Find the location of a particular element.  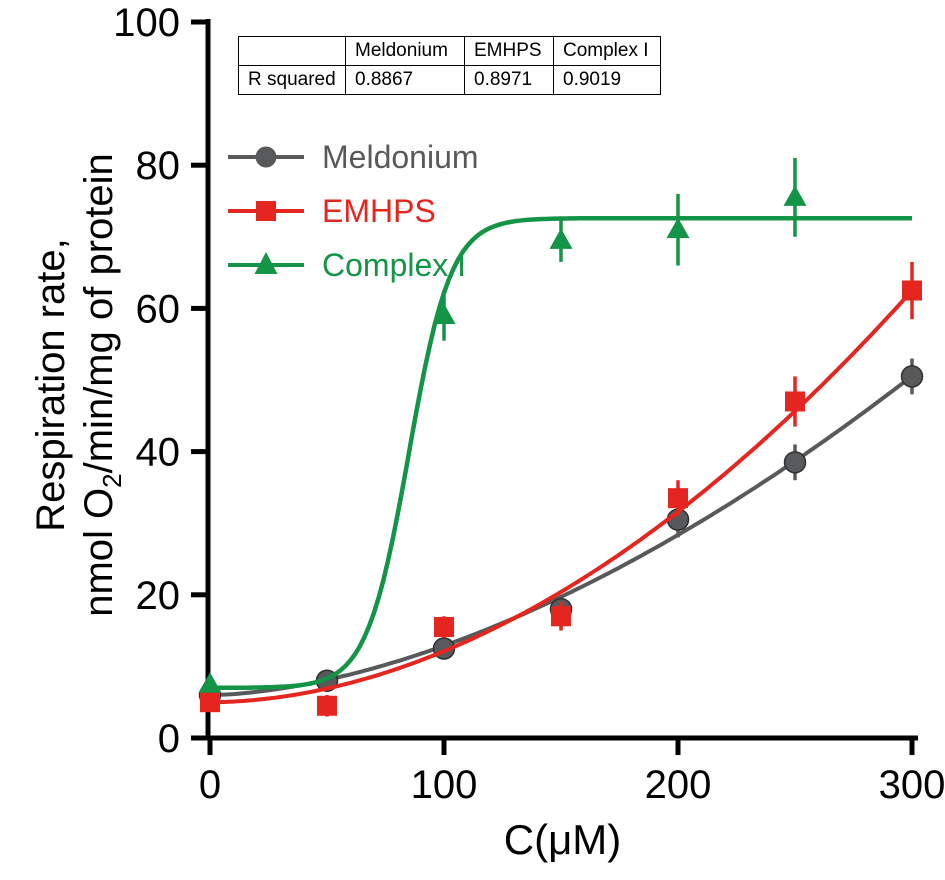

r-squared-complex-i: 0.9019 is located at coordinates (607, 80).